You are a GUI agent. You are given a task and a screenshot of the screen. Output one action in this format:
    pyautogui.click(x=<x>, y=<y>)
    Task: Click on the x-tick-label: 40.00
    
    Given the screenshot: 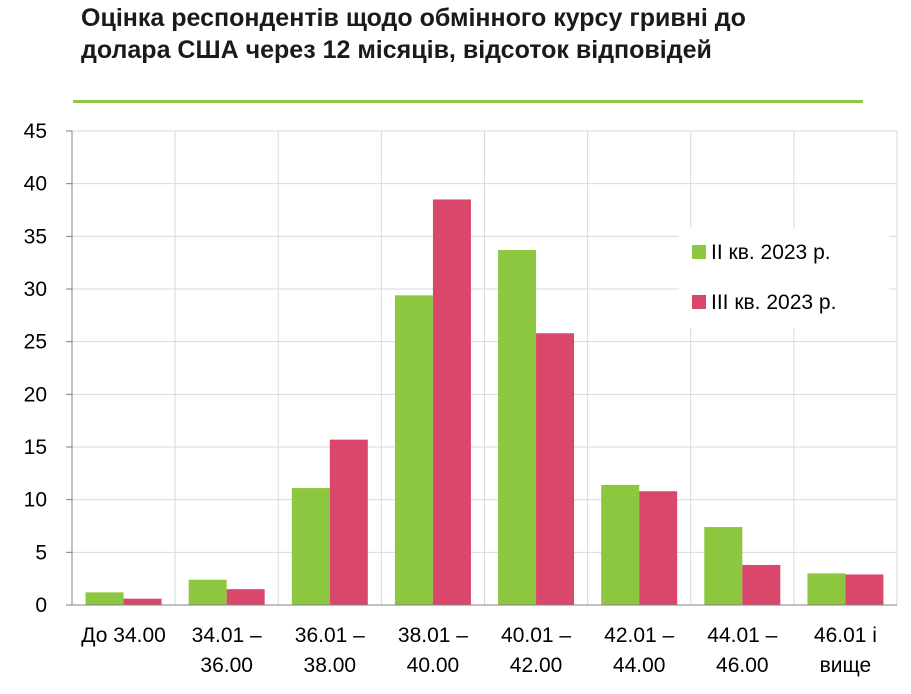 What is the action you would take?
    pyautogui.click(x=433, y=665)
    